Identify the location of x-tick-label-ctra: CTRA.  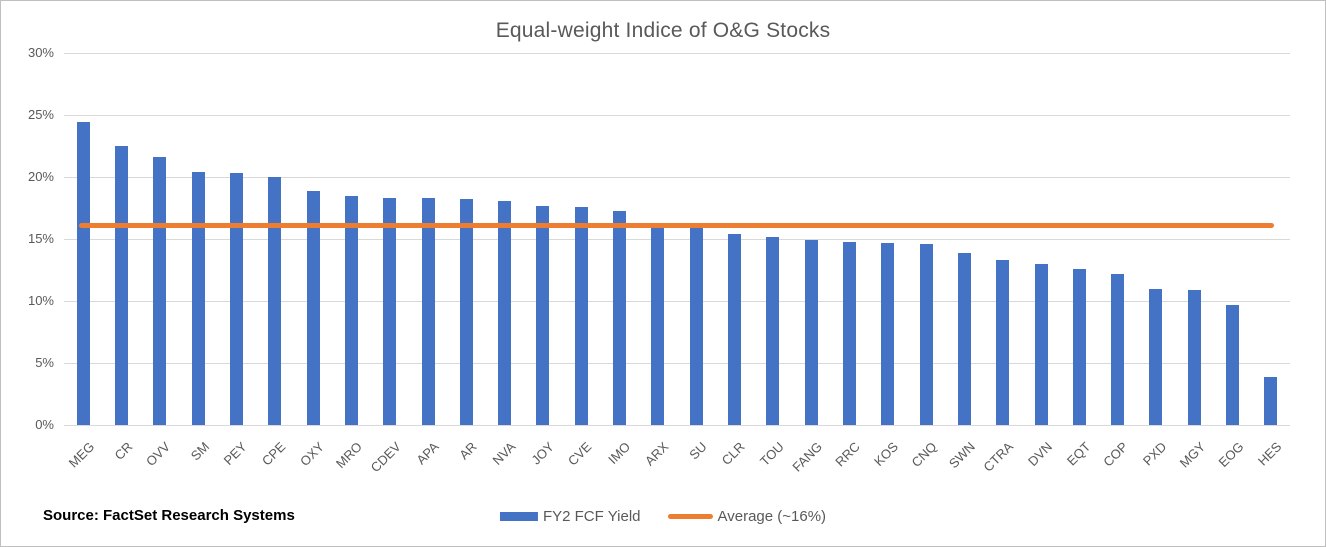
(998, 457).